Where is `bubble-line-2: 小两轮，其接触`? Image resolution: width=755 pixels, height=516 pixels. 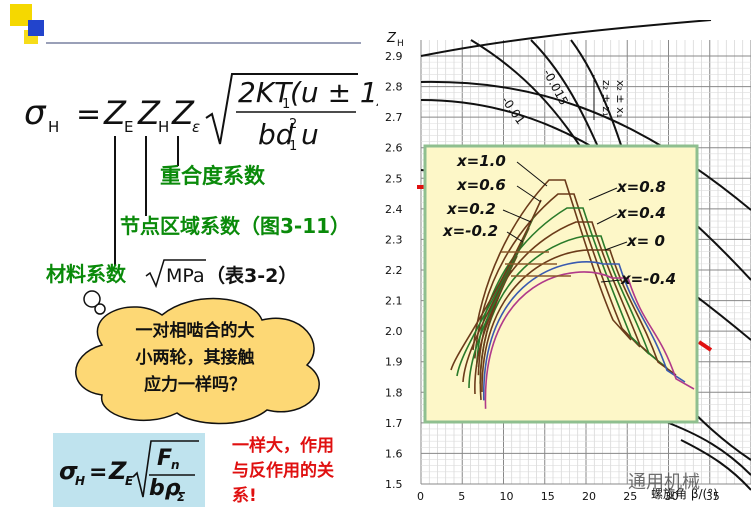
bubble-line-2: 小两轮，其接触 is located at coordinates (195, 358).